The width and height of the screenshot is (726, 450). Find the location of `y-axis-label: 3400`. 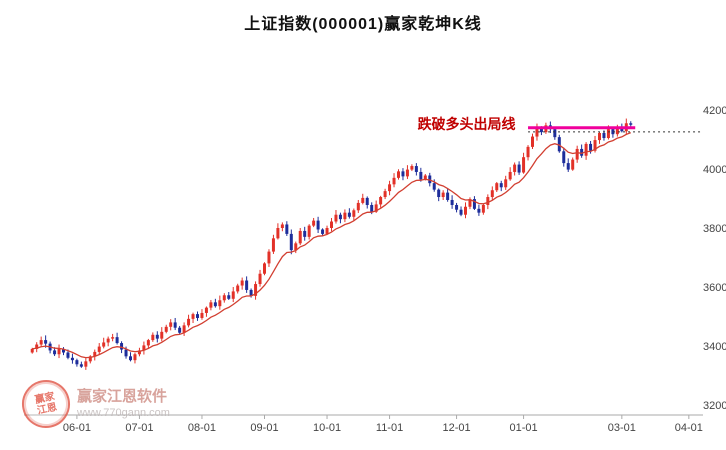

y-axis-label: 3400 is located at coordinates (714, 347).